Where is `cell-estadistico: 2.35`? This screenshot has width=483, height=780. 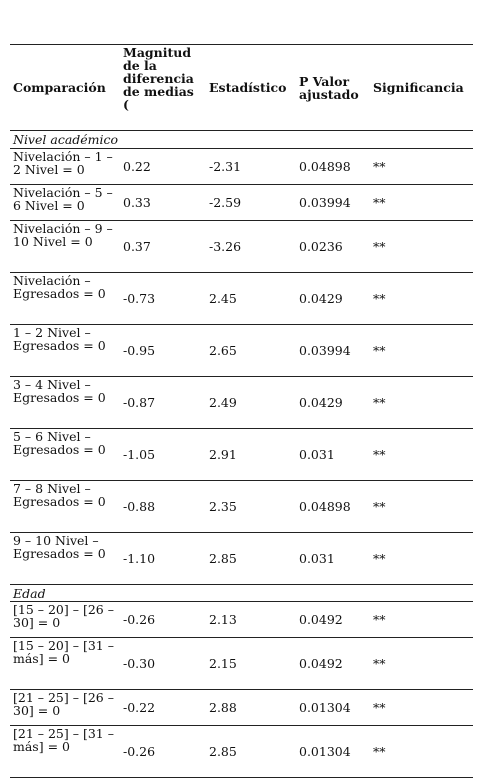 cell-estadistico: 2.35 is located at coordinates (223, 506).